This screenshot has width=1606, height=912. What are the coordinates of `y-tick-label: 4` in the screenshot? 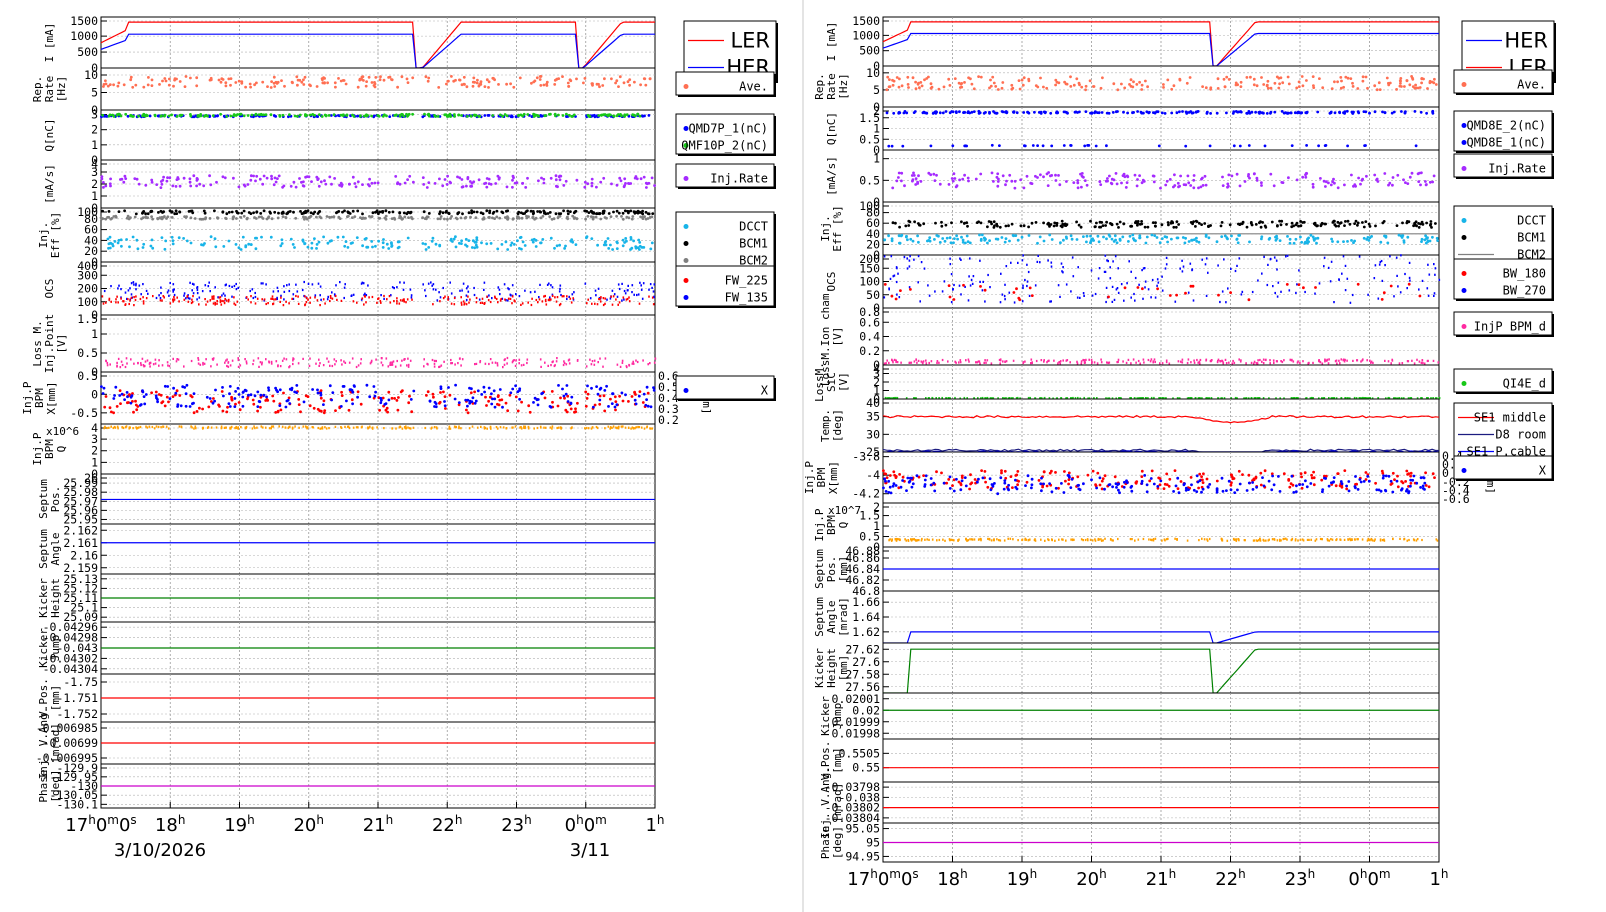 It's located at (94, 164).